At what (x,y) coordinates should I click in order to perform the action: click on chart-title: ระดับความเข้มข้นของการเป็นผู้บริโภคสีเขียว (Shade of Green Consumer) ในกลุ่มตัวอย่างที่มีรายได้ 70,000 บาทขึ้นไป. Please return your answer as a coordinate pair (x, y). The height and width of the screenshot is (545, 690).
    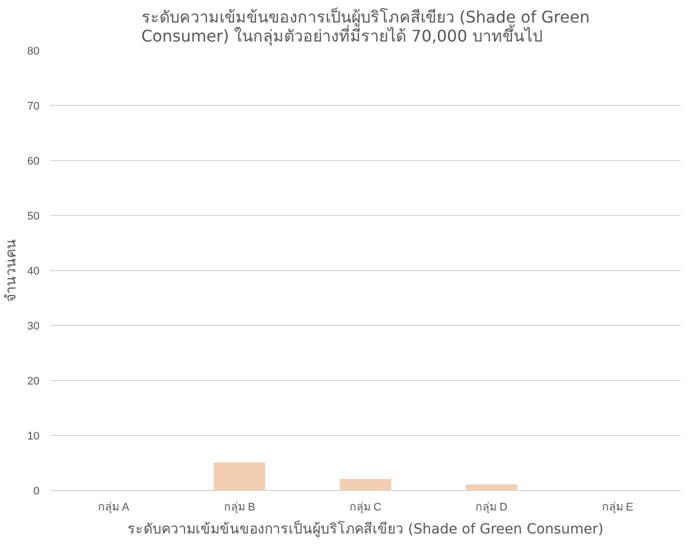
    Looking at the image, I should click on (365, 26).